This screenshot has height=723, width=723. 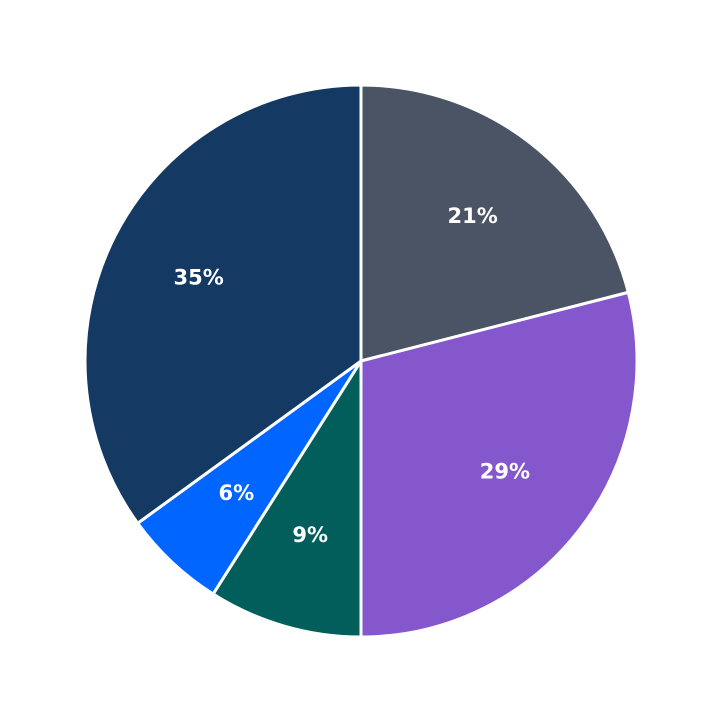 I want to click on slice-label: 6%, so click(x=236, y=493).